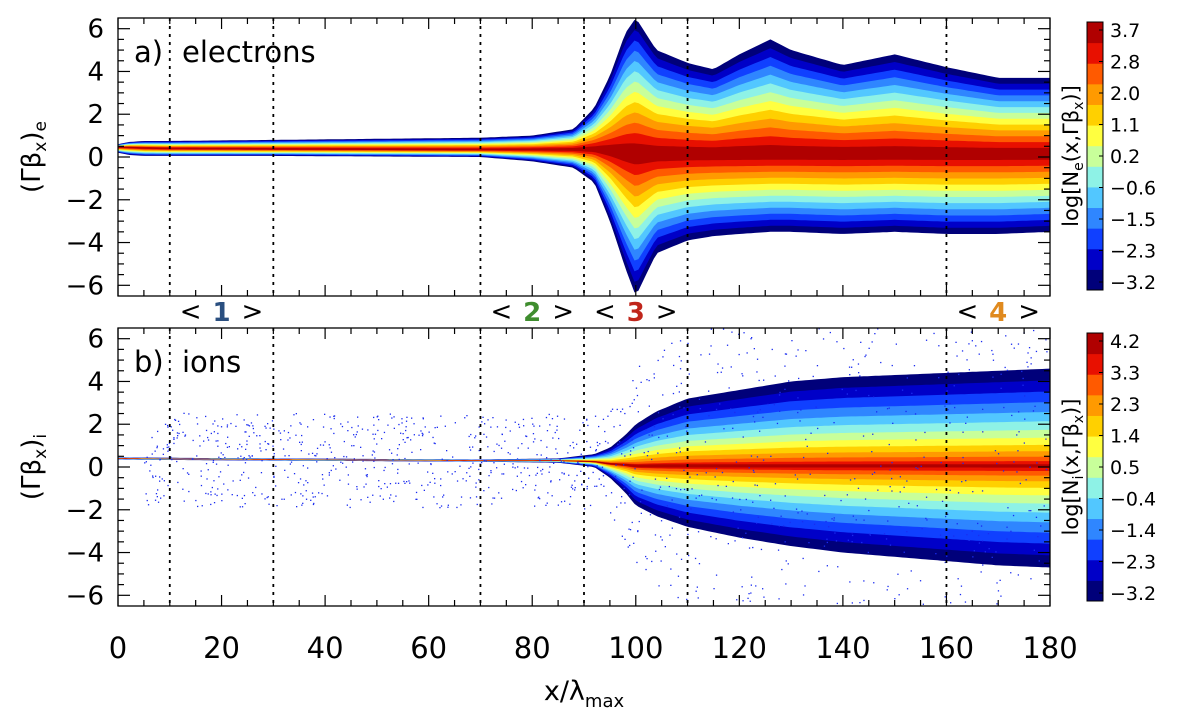  Describe the element at coordinates (1125, 374) in the screenshot. I see `colorbar-tick-label: 3.3` at that location.